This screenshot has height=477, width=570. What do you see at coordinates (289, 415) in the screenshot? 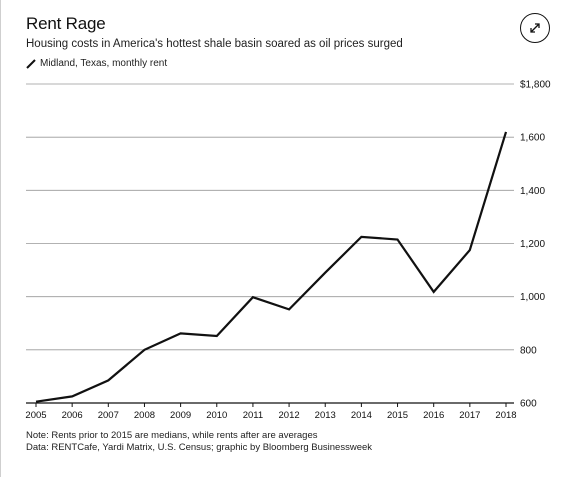
I see `x-tick-label: 2012` at bounding box center [289, 415].